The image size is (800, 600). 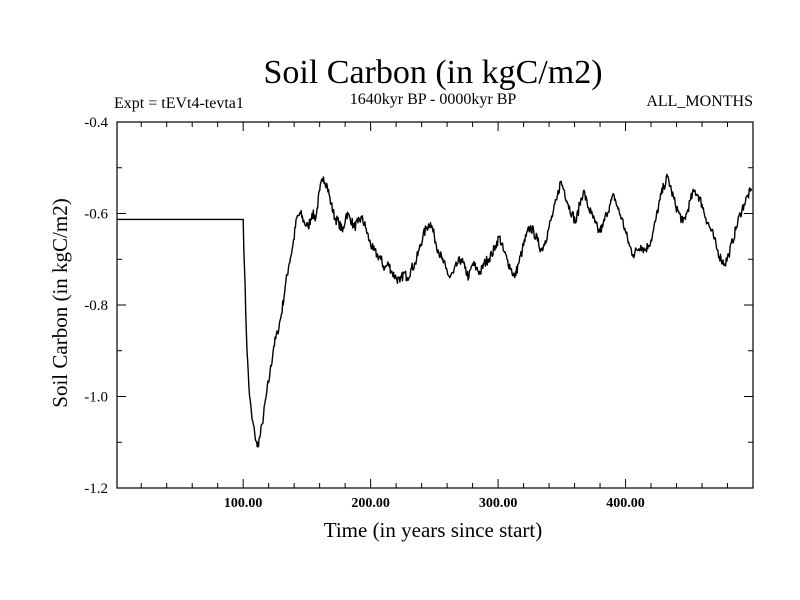 What do you see at coordinates (433, 530) in the screenshot?
I see `x-axis-label: Time (in years since start)` at bounding box center [433, 530].